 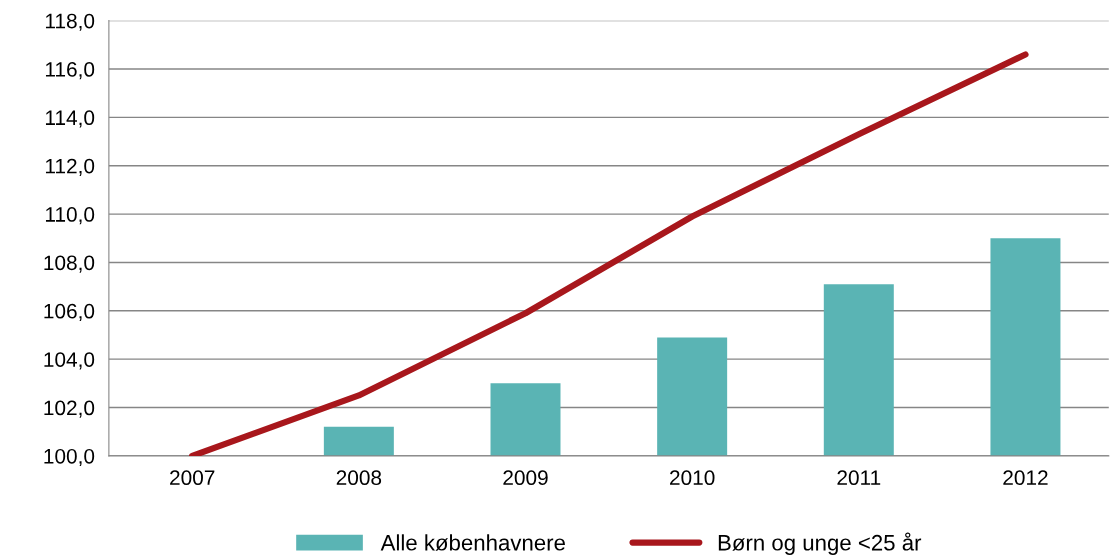 I want to click on x-tick-label: 2009, so click(x=525, y=478).